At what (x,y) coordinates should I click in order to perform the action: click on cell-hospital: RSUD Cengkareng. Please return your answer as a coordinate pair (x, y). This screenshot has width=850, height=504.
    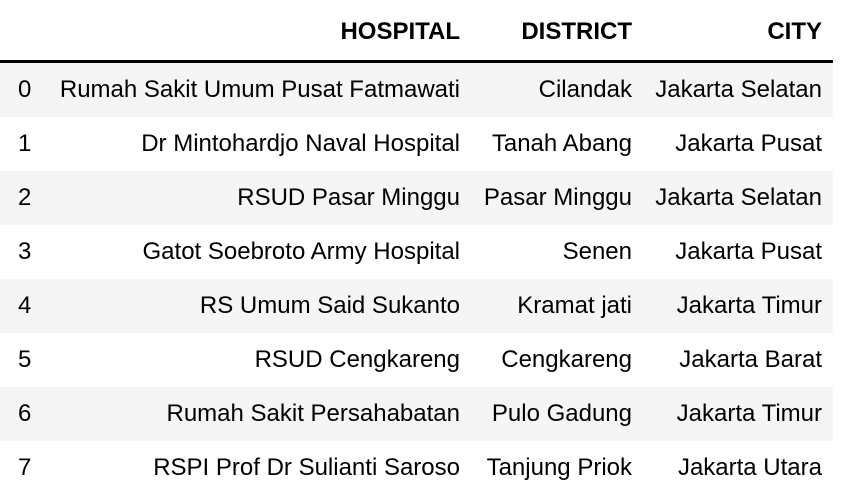
    Looking at the image, I should click on (357, 359).